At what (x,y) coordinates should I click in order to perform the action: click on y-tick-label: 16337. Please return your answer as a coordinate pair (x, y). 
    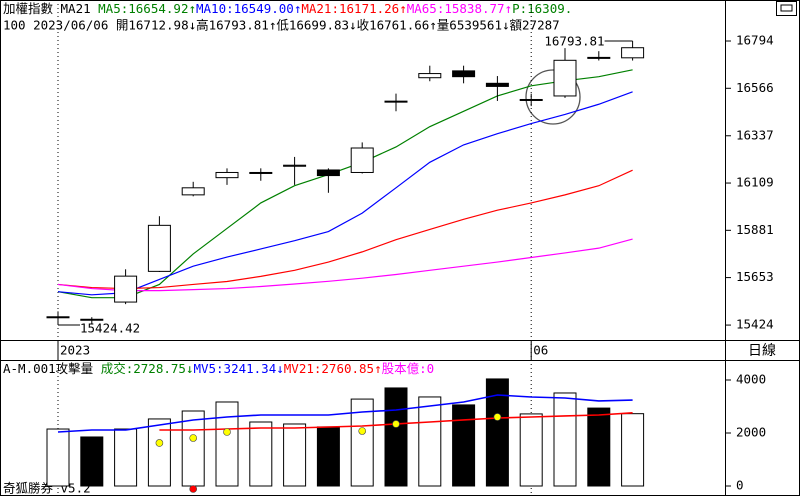
    Looking at the image, I should click on (755, 134).